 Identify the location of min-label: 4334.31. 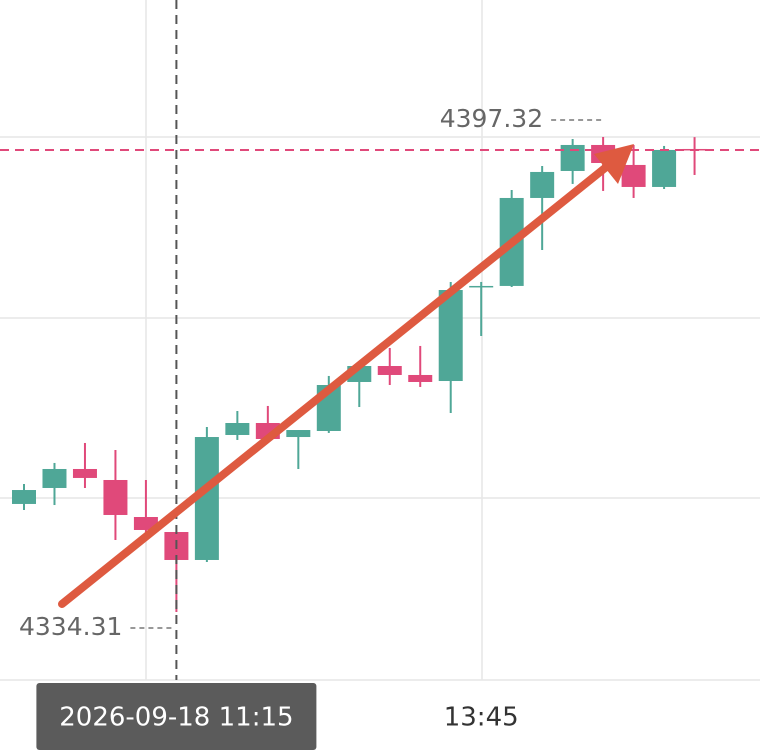
(70, 626).